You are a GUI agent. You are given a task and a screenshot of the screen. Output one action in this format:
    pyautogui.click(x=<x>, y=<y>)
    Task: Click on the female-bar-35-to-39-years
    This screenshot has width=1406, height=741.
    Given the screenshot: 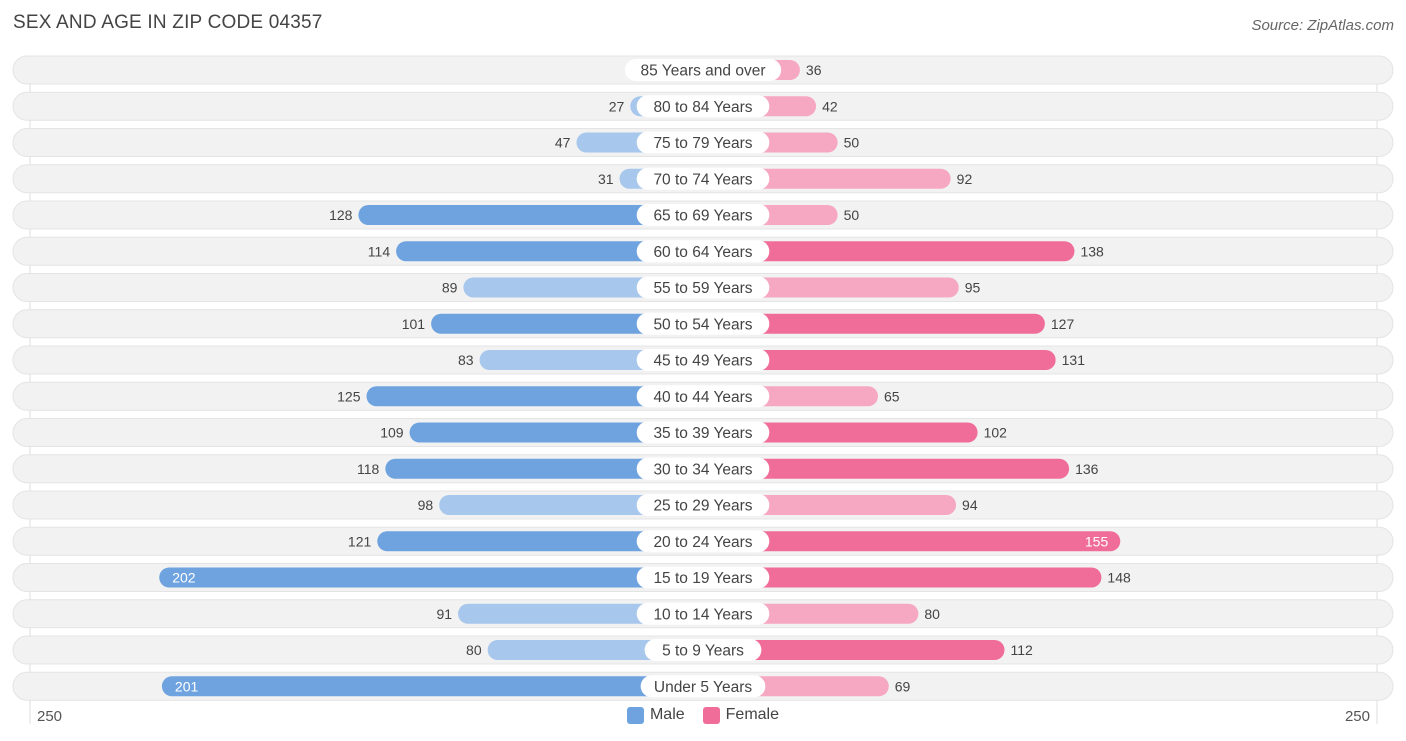 What is the action you would take?
    pyautogui.click(x=840, y=432)
    